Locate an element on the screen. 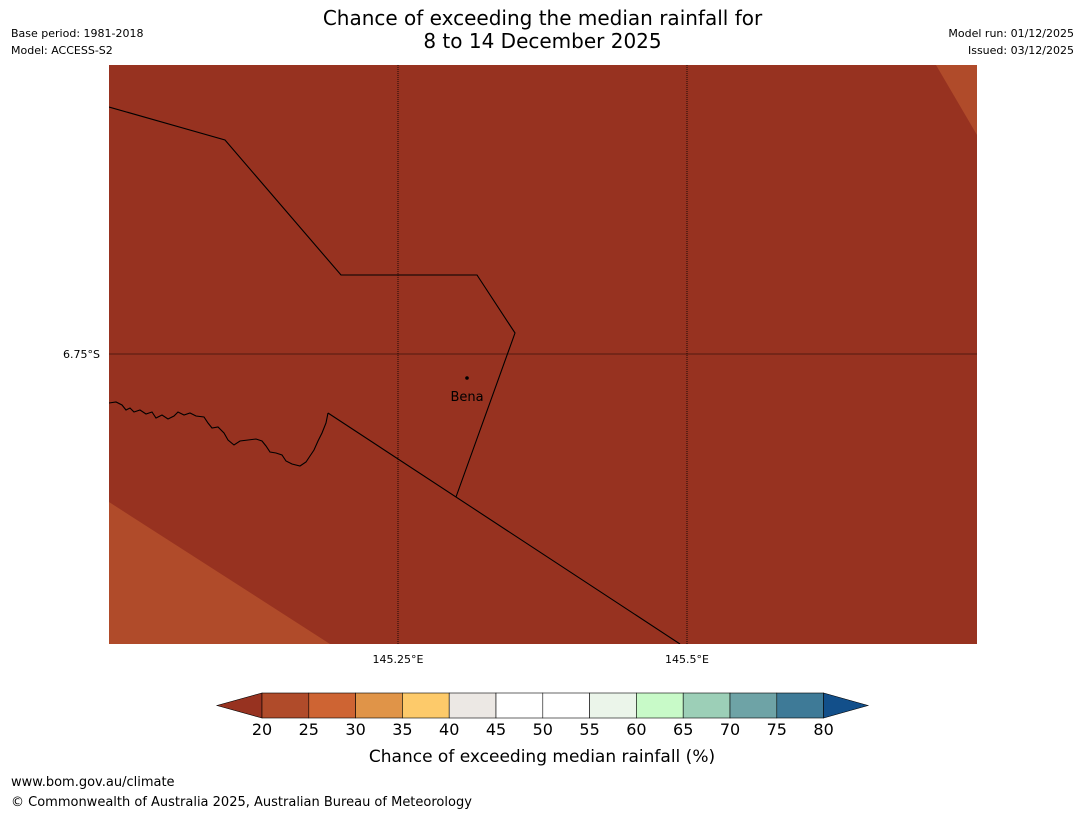 The height and width of the screenshot is (816, 1085). footer-url: www.bom.gov.au/climate is located at coordinates (93, 782).